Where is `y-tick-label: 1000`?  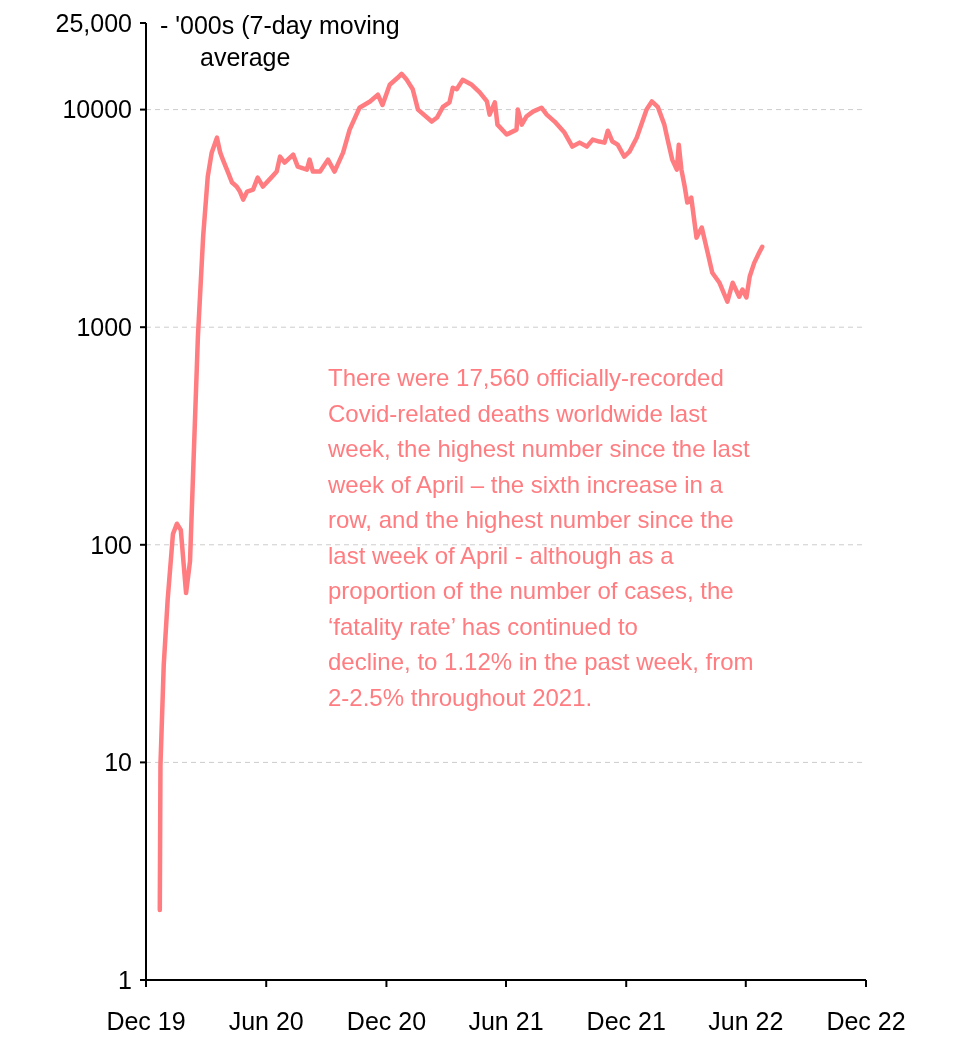 y-tick-label: 1000 is located at coordinates (104, 326).